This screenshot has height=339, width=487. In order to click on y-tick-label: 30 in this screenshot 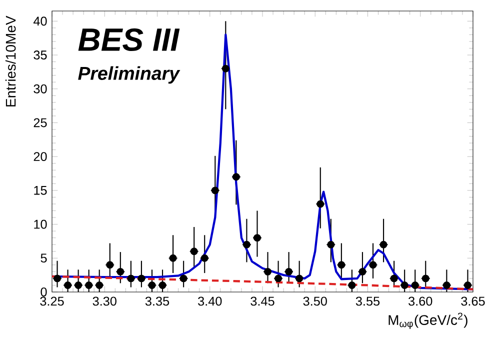, I will do `click(40, 89)`.